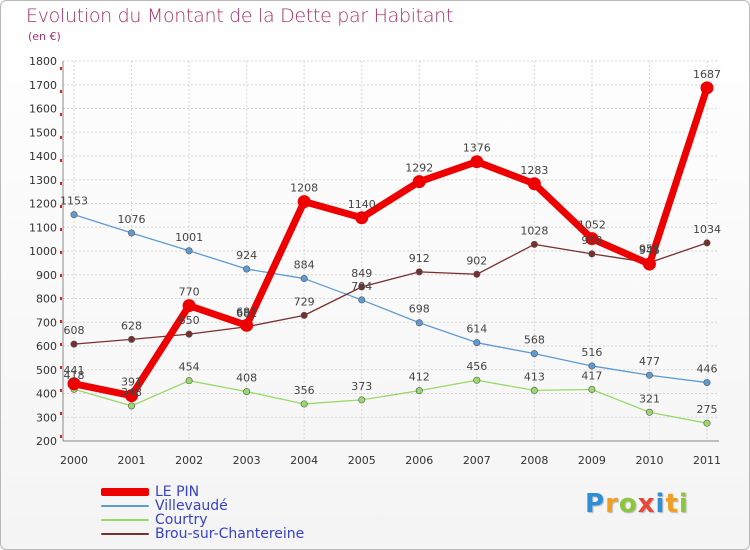 The height and width of the screenshot is (550, 750). I want to click on point-villevaud--2002, so click(189, 251).